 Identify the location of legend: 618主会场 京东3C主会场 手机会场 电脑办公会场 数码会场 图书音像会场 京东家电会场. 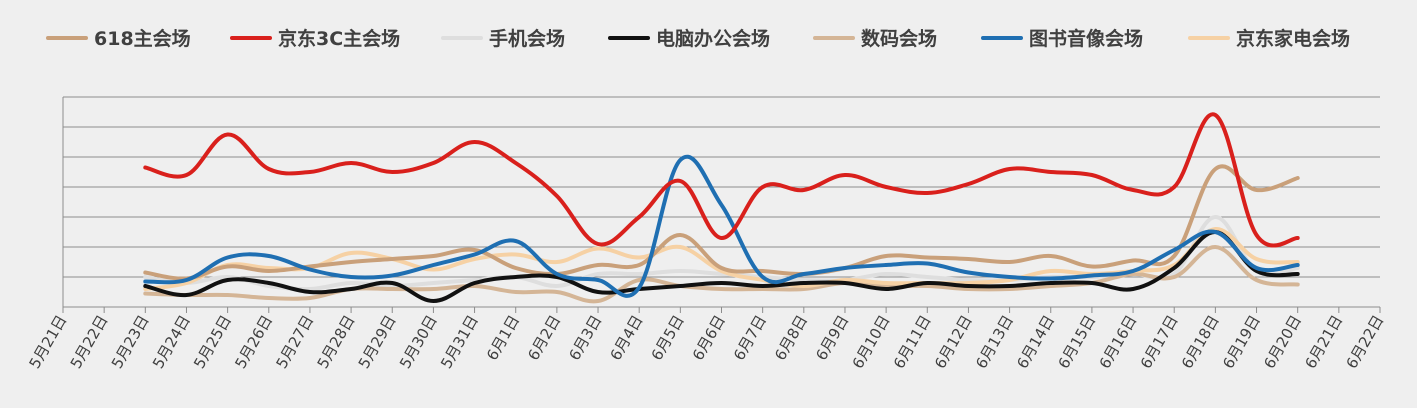
(698, 38).